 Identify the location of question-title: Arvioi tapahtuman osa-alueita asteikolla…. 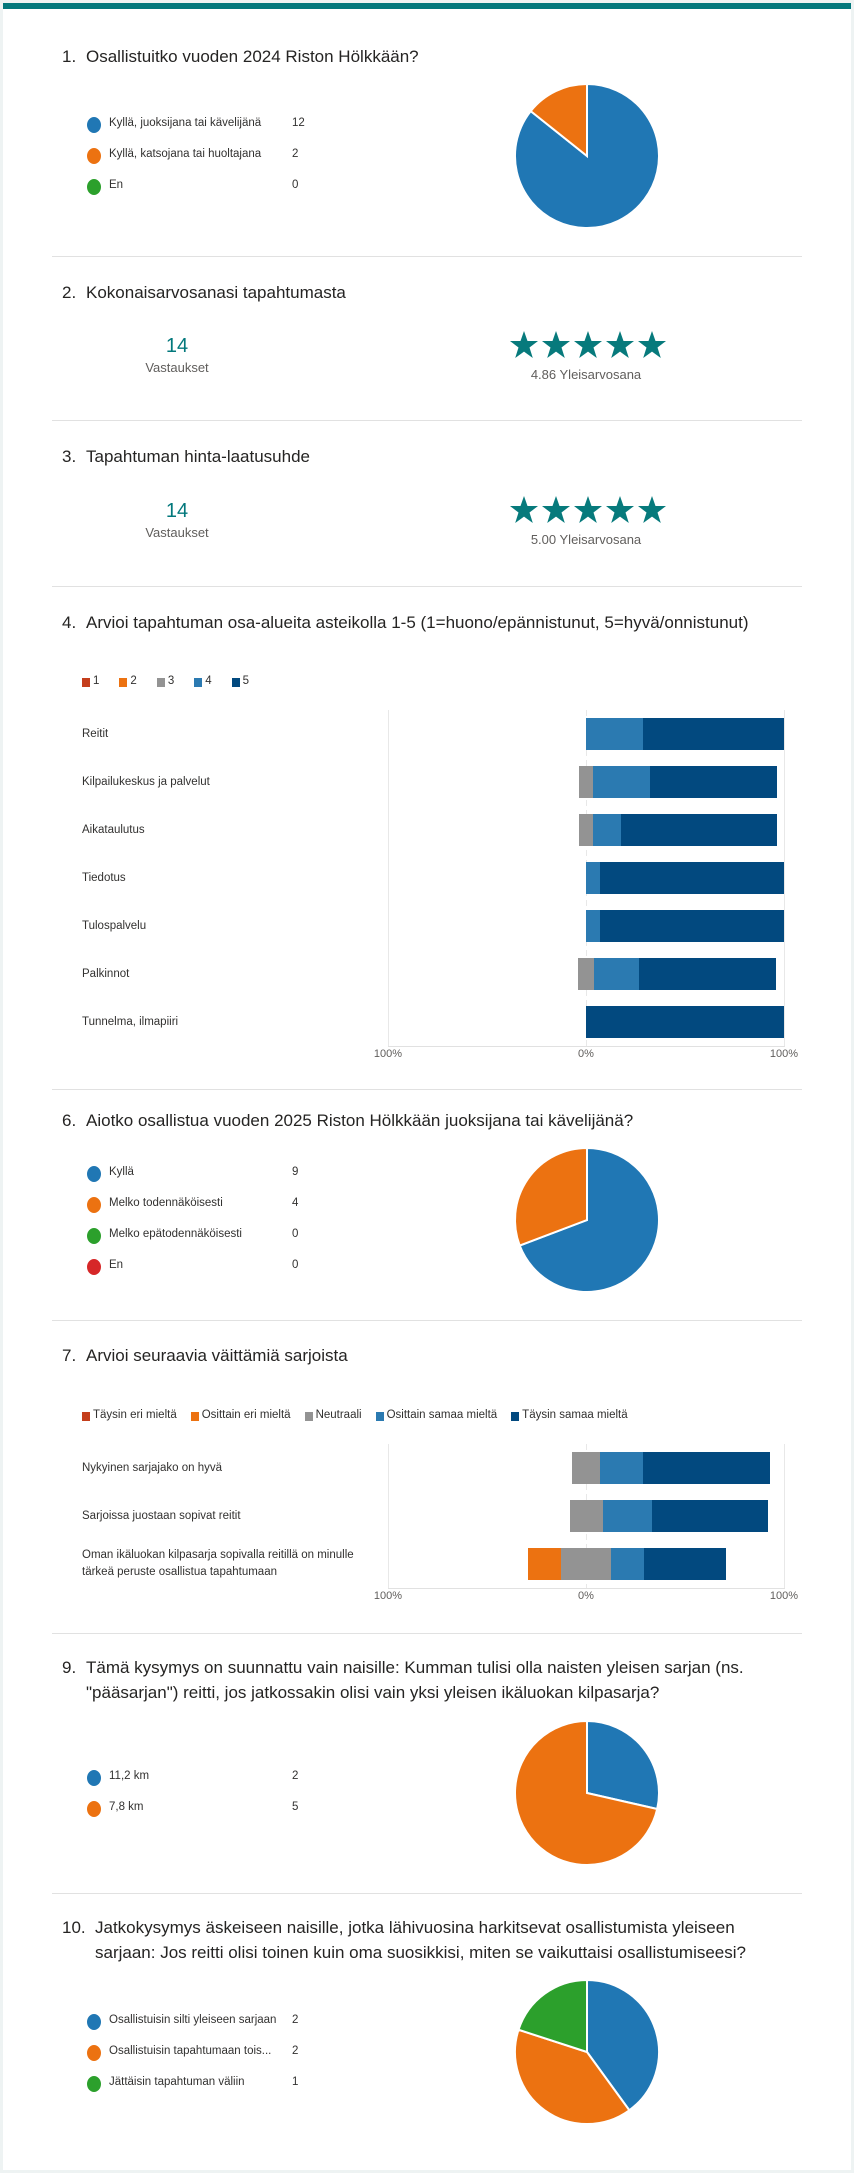
(417, 622).